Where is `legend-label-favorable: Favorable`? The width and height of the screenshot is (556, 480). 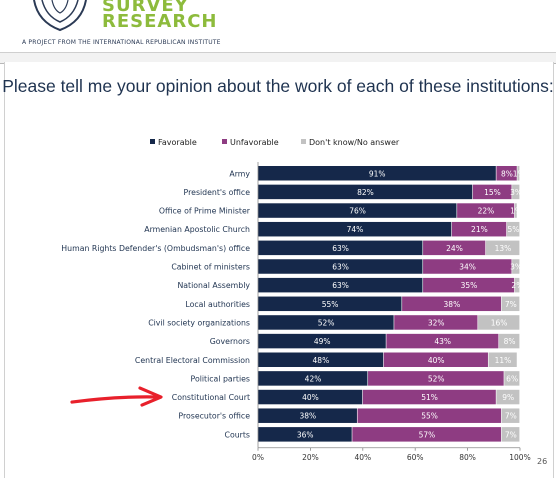 legend-label-favorable: Favorable is located at coordinates (177, 142).